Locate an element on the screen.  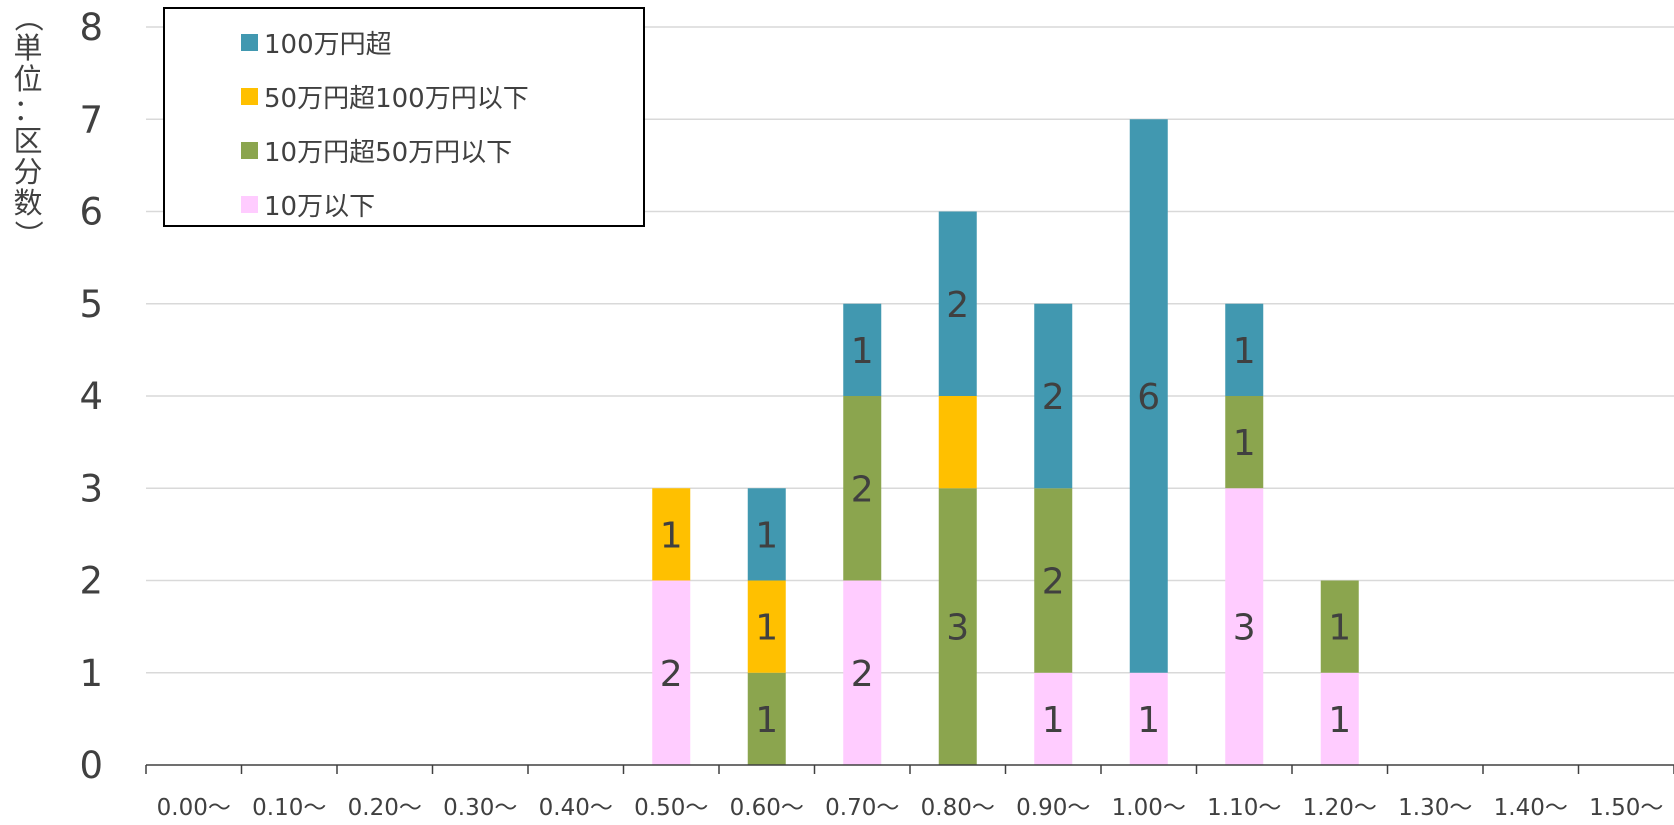
y-axis-title: （ 単 位 ： 区 分 数 ） is located at coordinates (28, 126).